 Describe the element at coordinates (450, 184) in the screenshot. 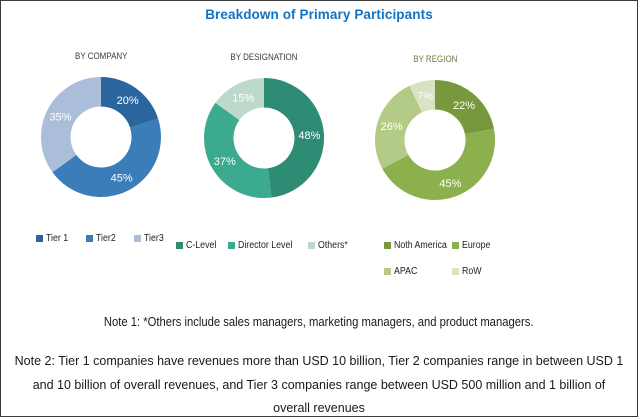

I see `slice-label-europe: 45%` at that location.